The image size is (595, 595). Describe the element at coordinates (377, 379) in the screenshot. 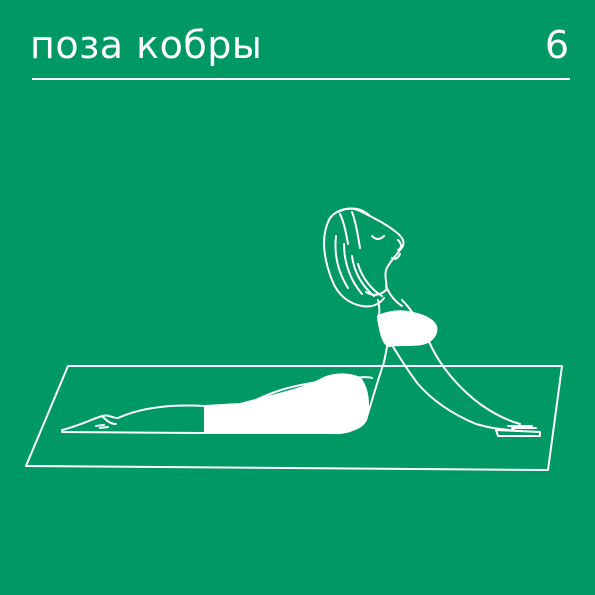

I see `torso-outline` at that location.